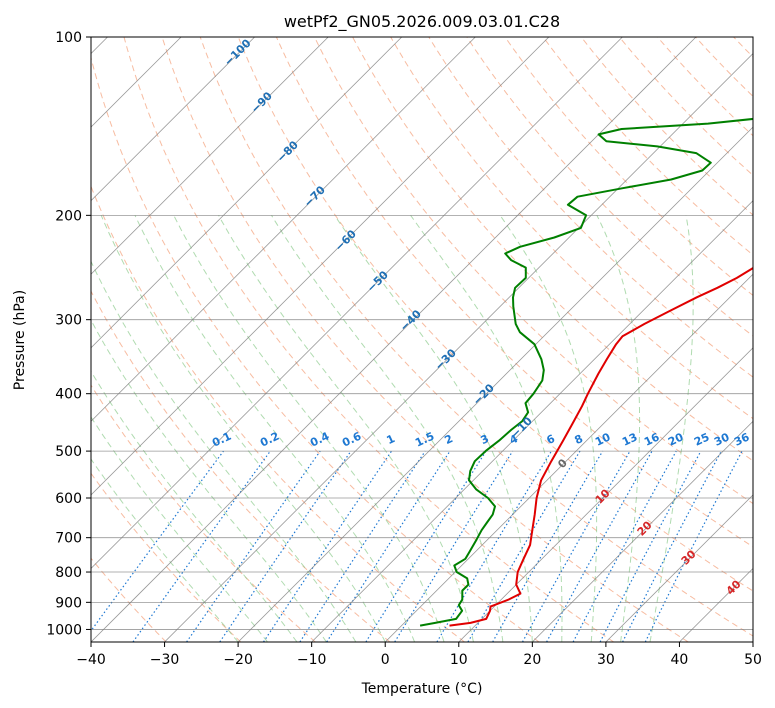  Describe the element at coordinates (68, 395) in the screenshot. I see `y-tick-label: 400` at that location.